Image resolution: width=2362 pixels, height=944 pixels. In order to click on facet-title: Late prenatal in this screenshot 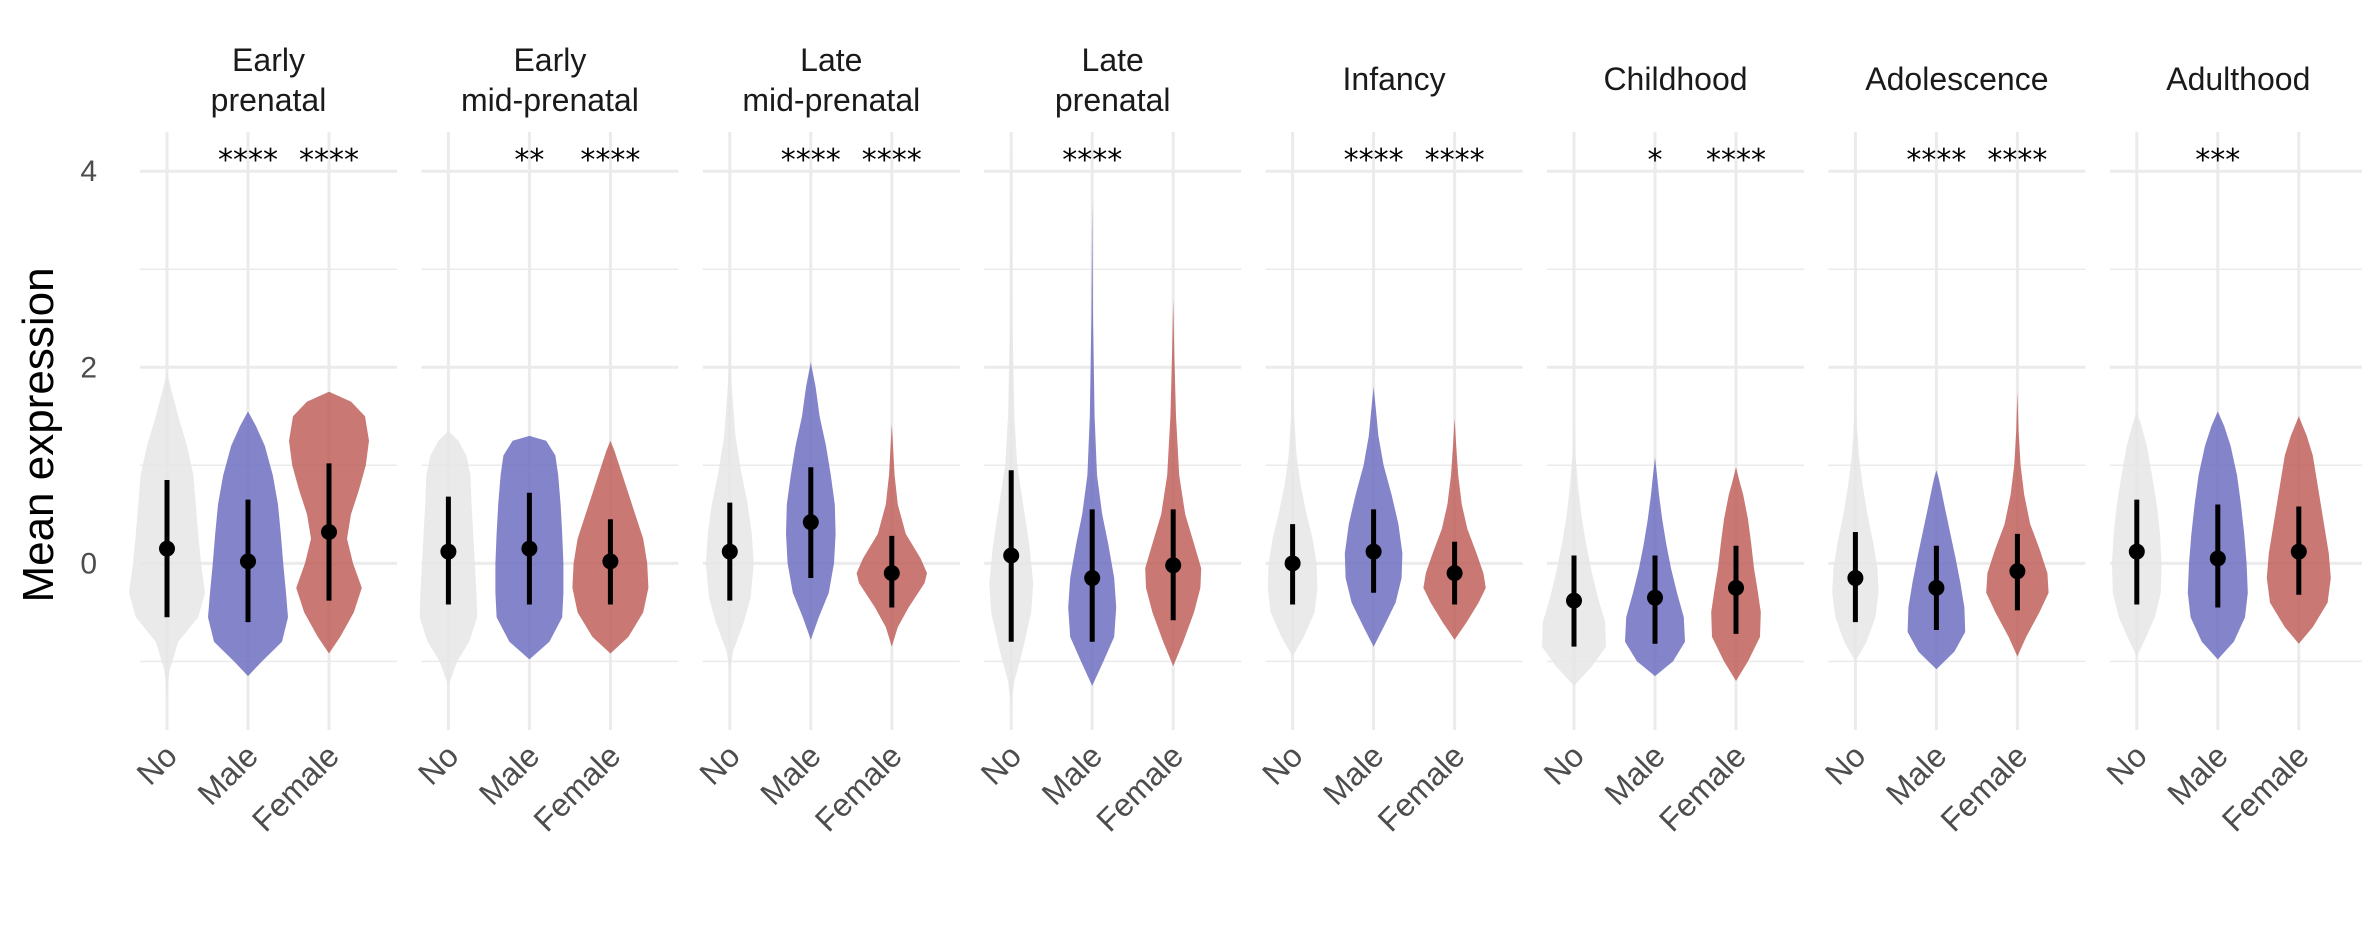, I will do `click(1113, 80)`.